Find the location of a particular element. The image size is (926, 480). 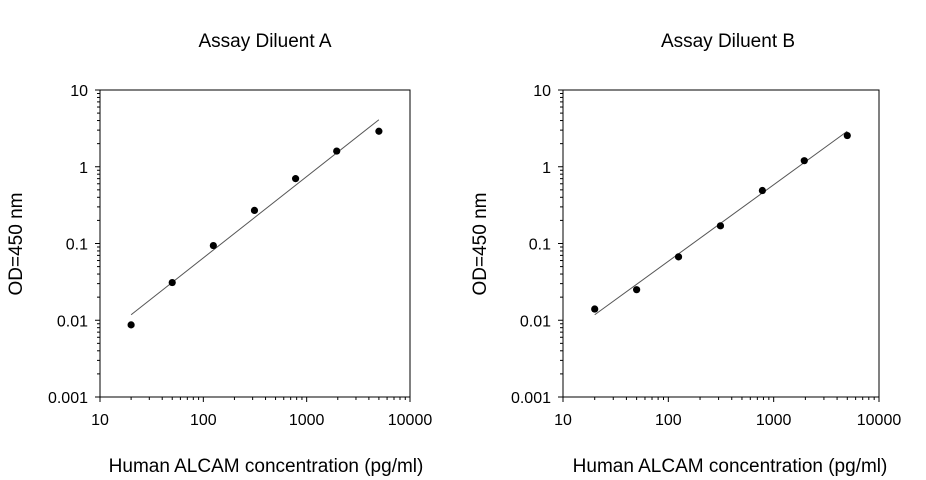

fit-line is located at coordinates (255, 217).